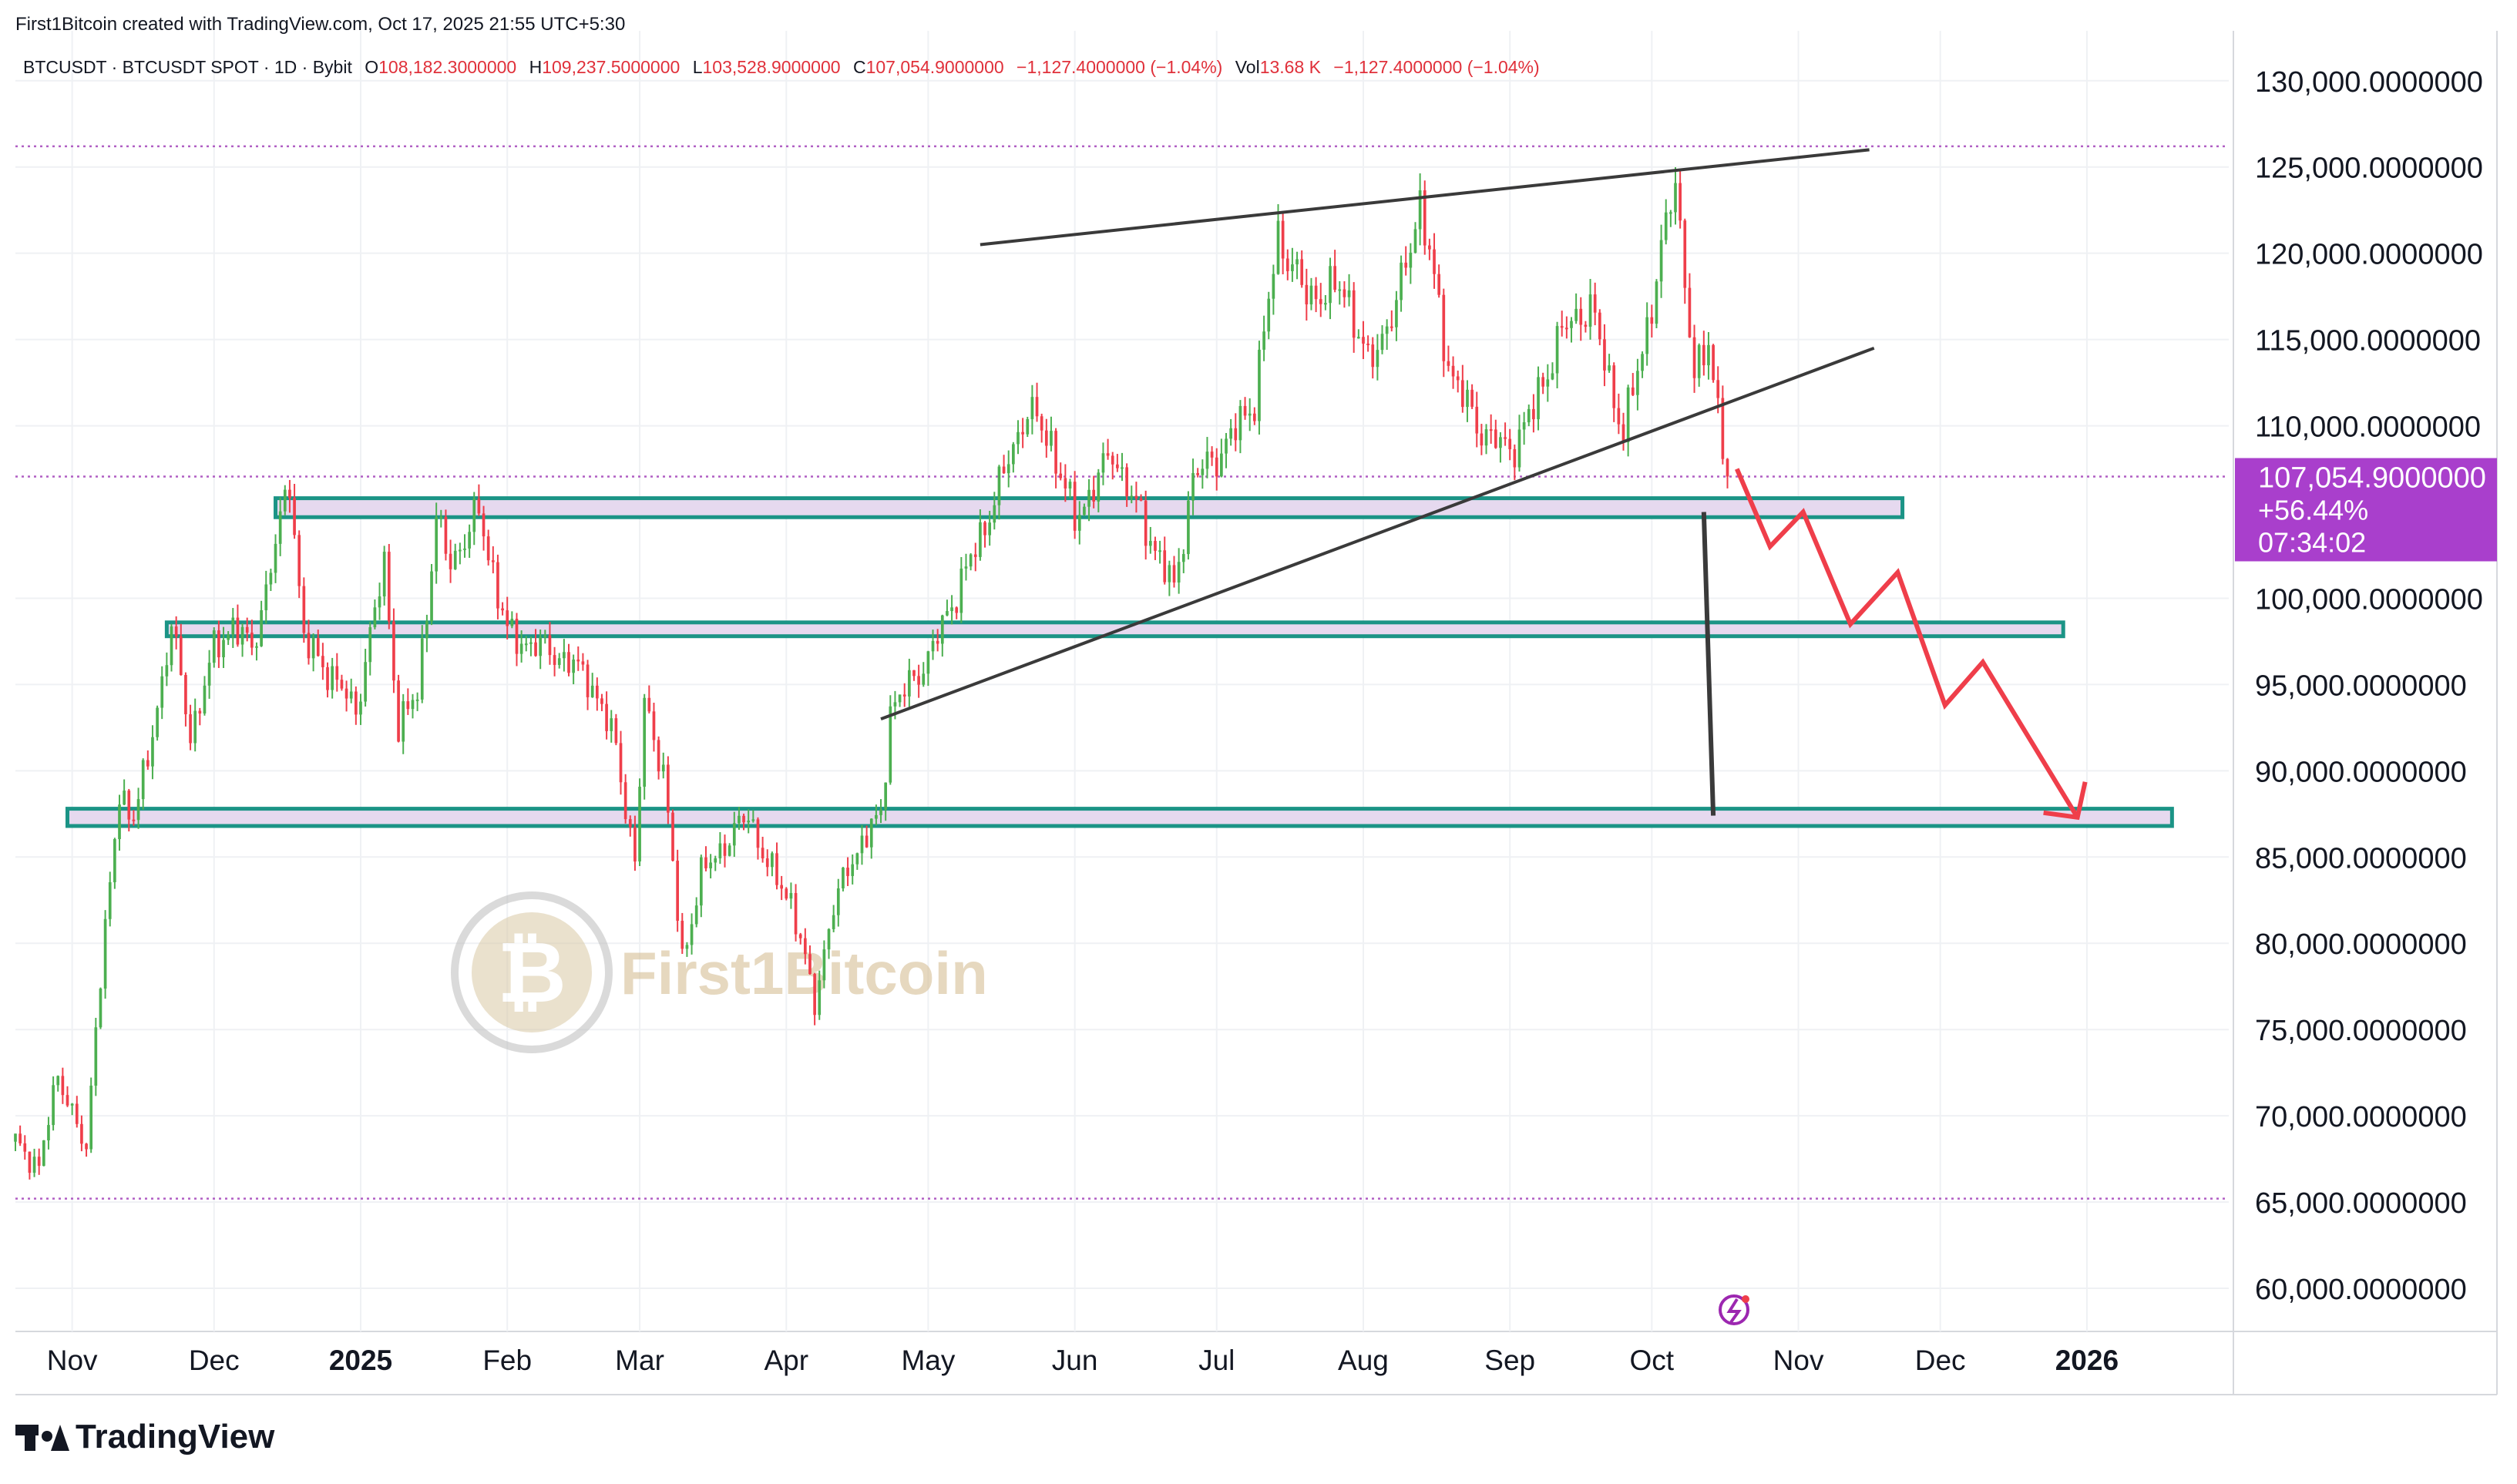 Image resolution: width=2517 pixels, height=1484 pixels. Describe the element at coordinates (1709, 664) in the screenshot. I see `measure-line` at that location.